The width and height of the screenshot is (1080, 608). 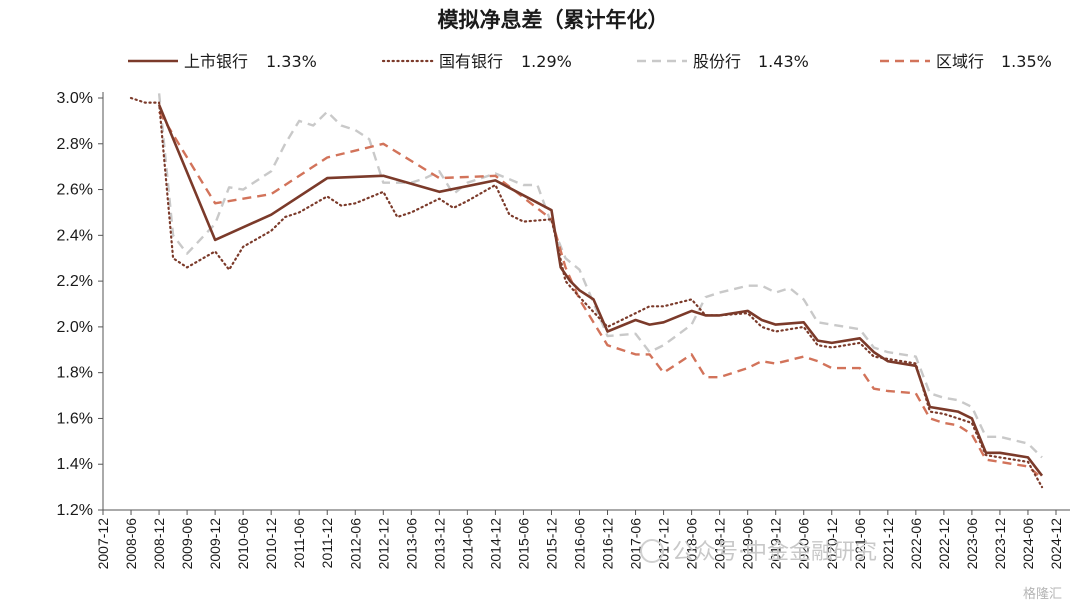 I want to click on watermark: 公众号·中金金融研究 格隆汇, so click(x=851, y=570).